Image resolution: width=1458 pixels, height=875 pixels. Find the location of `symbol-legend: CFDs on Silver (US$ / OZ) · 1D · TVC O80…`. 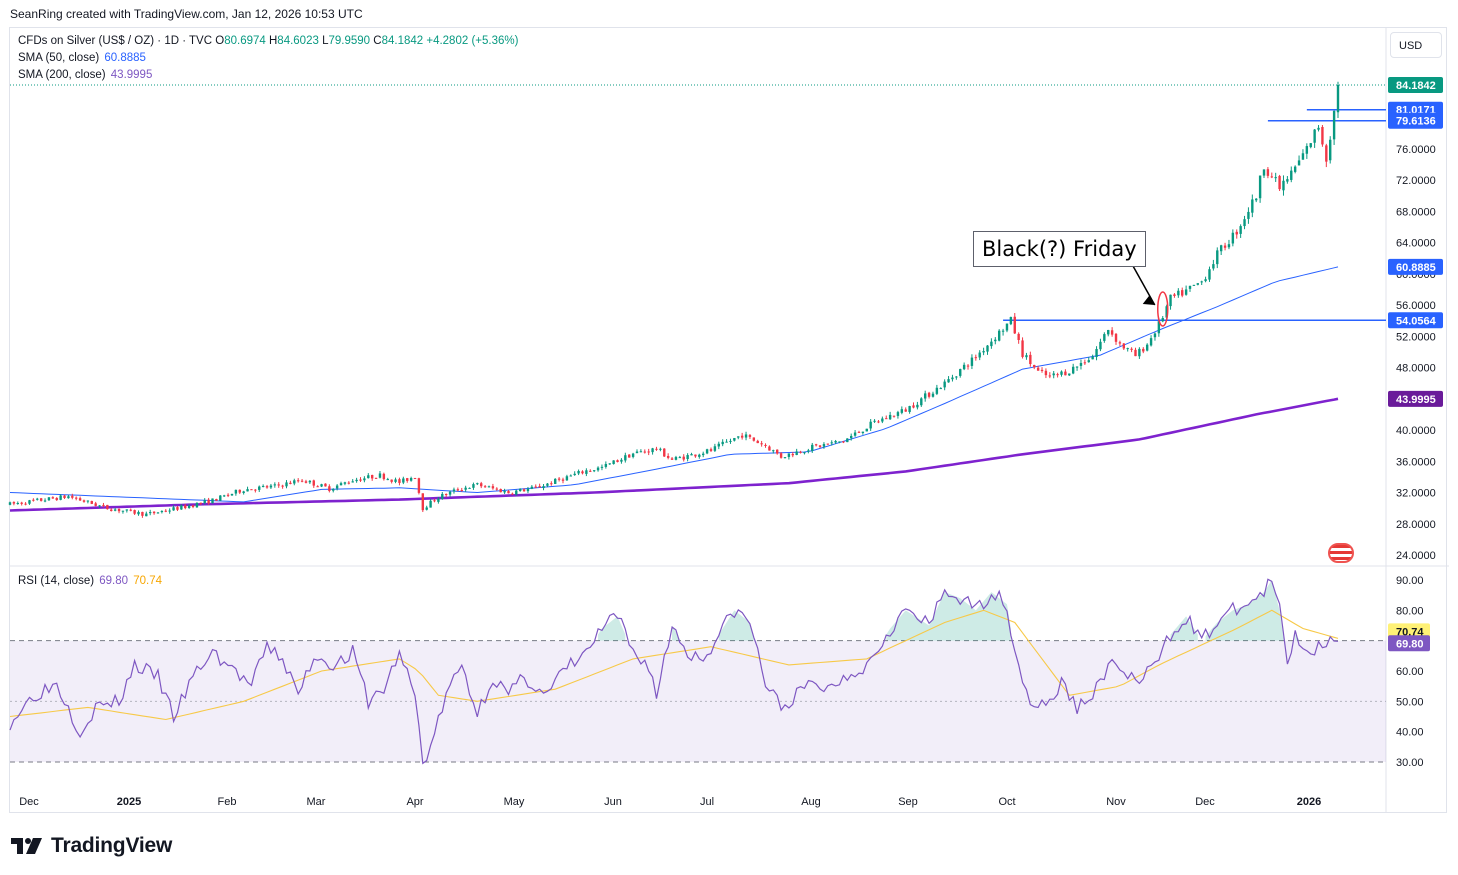

symbol-legend: CFDs on Silver (US$ / OZ) · 1D · TVC O80… is located at coordinates (268, 41).